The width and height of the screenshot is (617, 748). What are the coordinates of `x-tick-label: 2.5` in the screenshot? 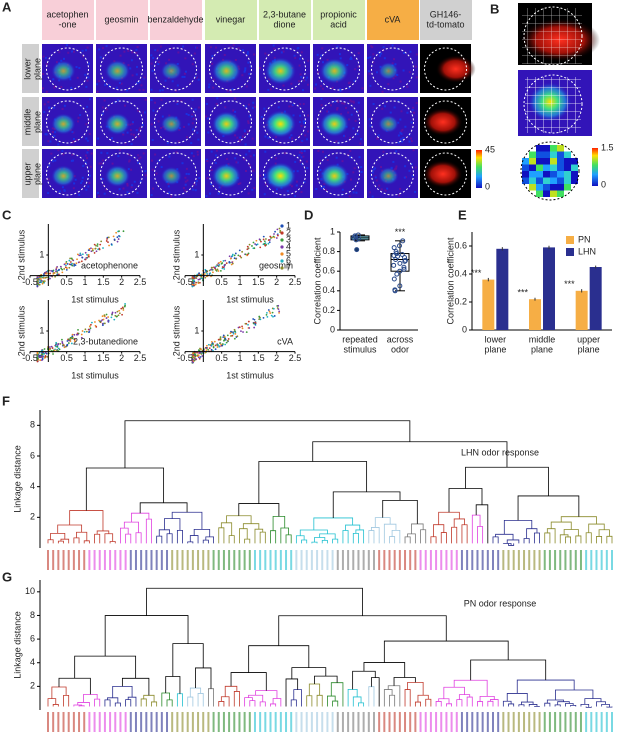 It's located at (295, 282).